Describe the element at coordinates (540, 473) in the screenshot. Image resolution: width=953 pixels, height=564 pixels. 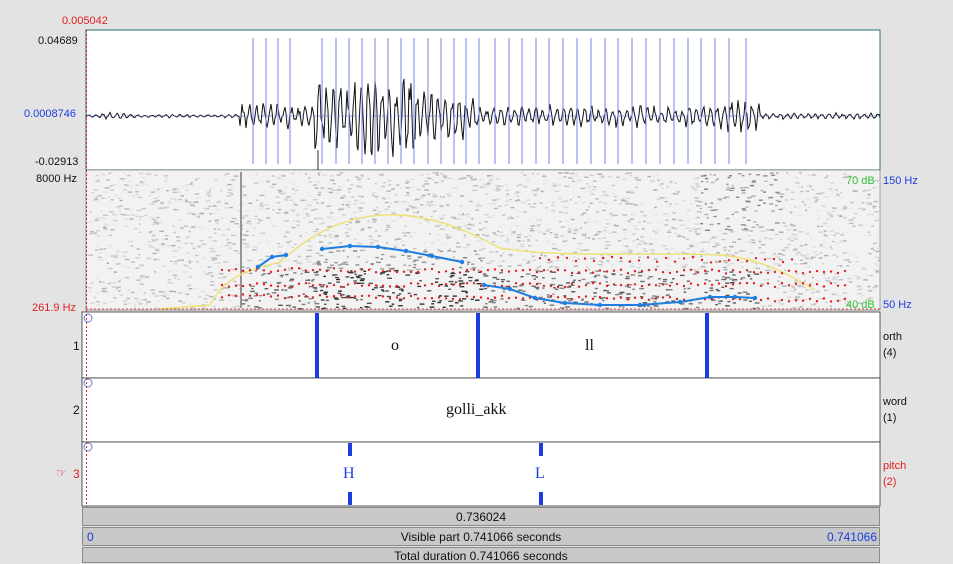
I see `point-text: L` at that location.